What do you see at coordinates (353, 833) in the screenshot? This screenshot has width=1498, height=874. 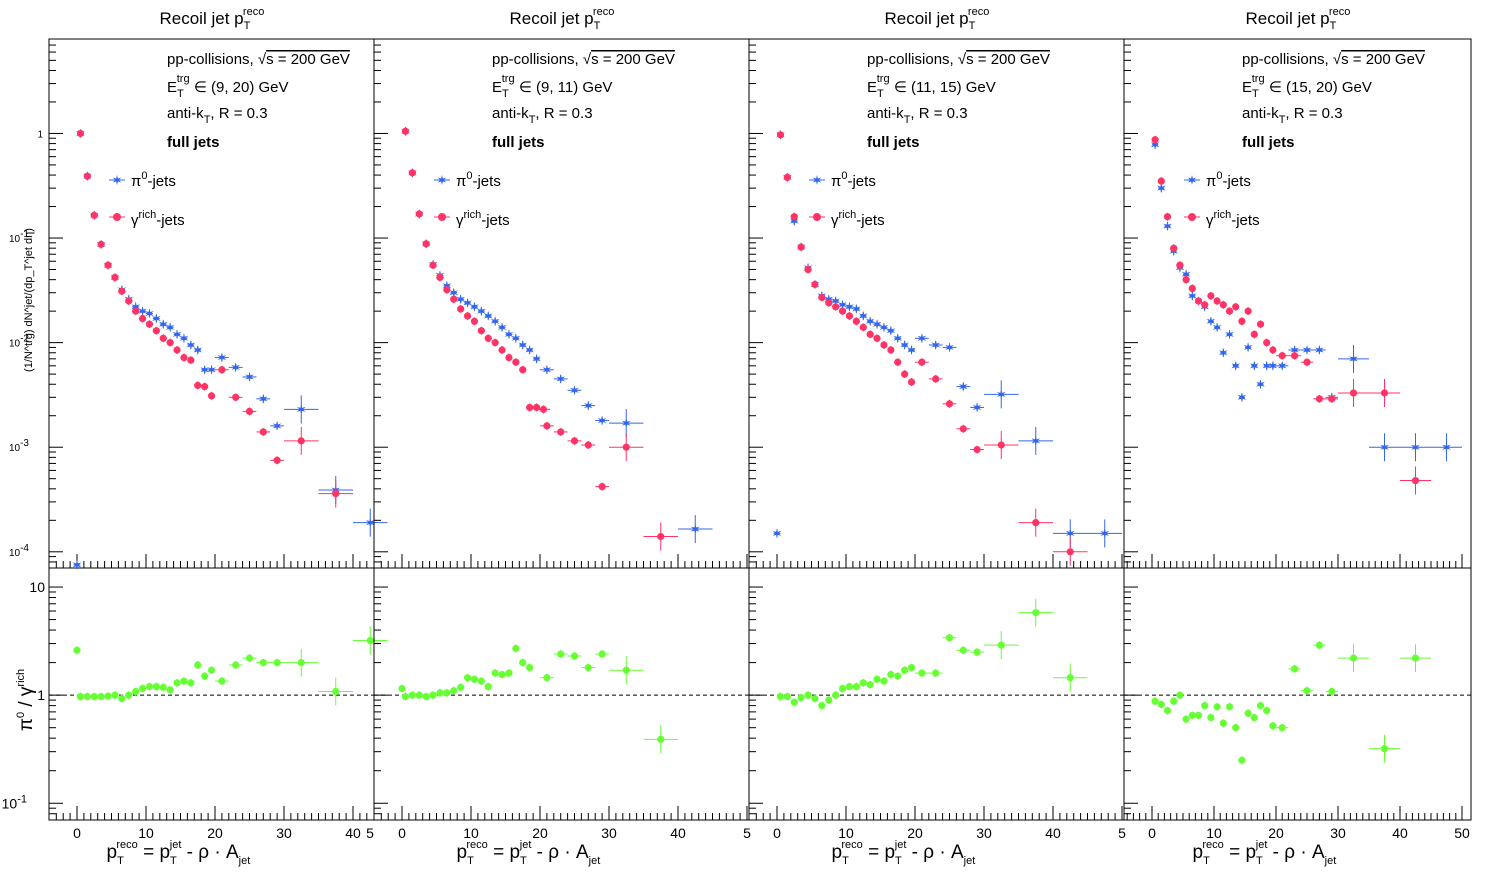 I see `x-tick-label: 40` at bounding box center [353, 833].